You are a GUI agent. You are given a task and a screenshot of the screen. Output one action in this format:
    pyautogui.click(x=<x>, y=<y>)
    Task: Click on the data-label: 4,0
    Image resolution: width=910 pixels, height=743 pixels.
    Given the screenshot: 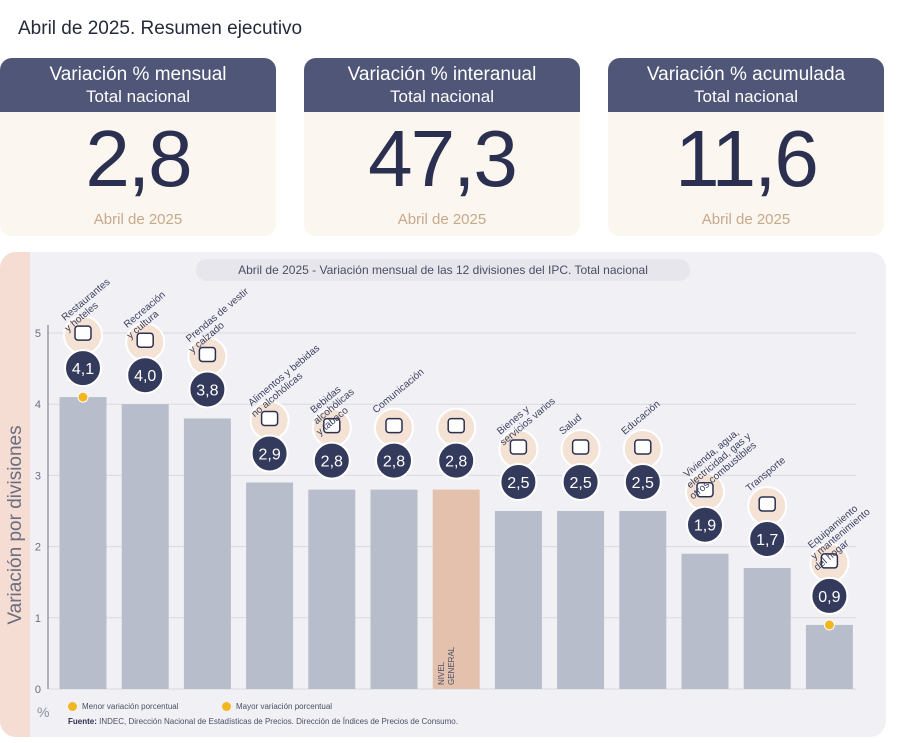 What is the action you would take?
    pyautogui.click(x=145, y=376)
    